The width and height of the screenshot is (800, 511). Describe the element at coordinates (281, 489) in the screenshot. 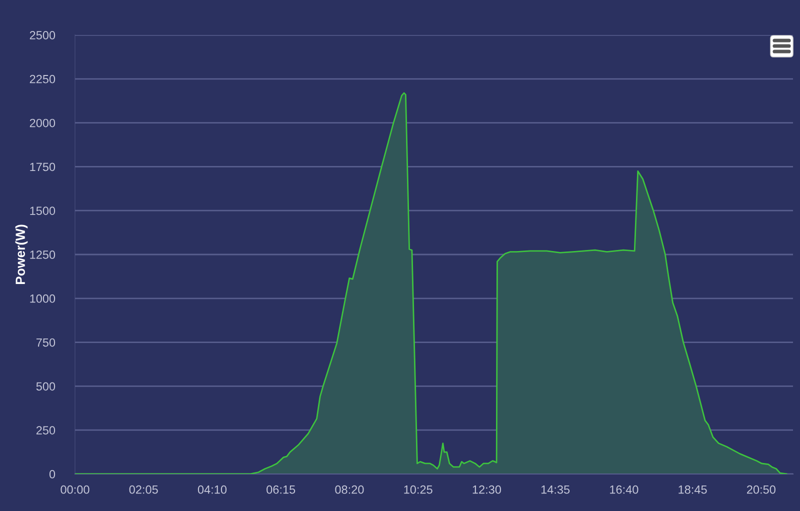

I see `x-tick-label: 06:15` at that location.